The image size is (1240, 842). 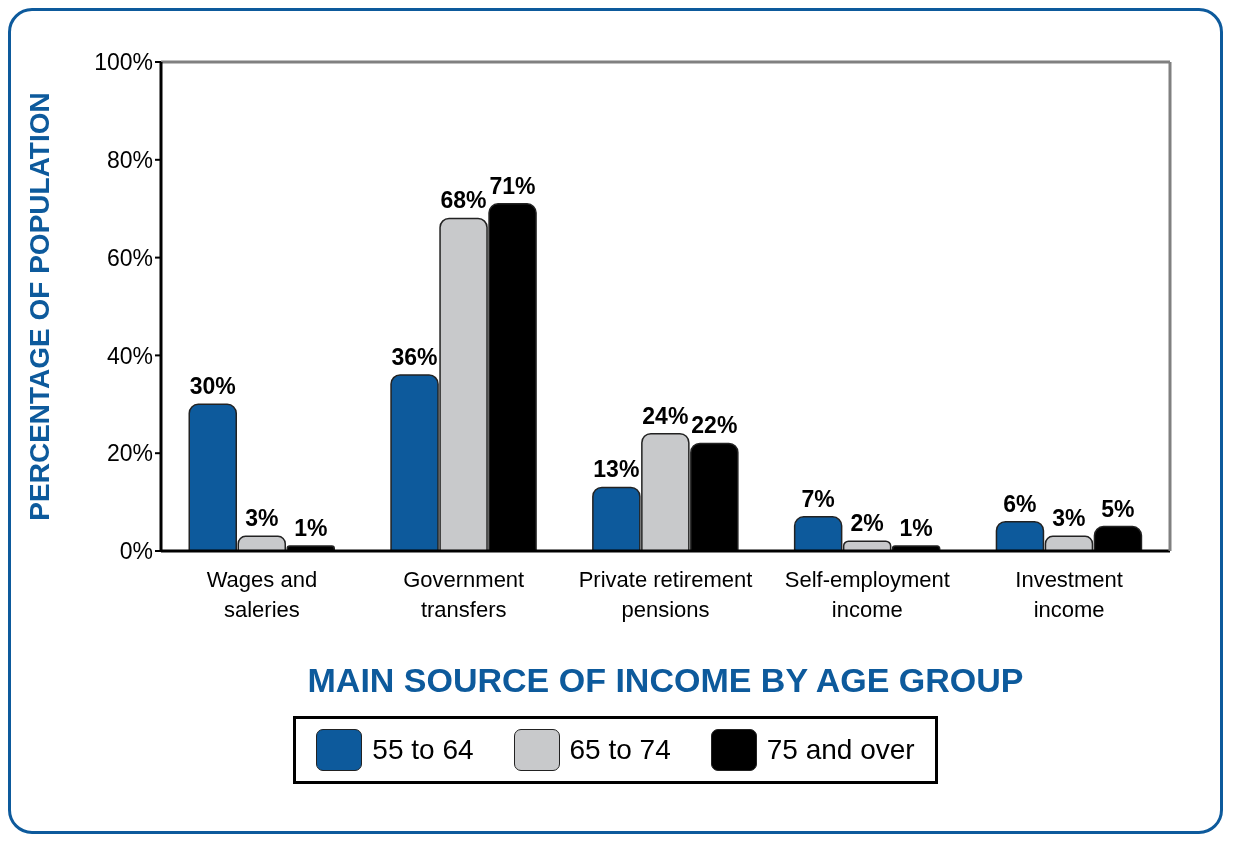 What do you see at coordinates (464, 594) in the screenshot?
I see `x-tick-label: Government transfers` at bounding box center [464, 594].